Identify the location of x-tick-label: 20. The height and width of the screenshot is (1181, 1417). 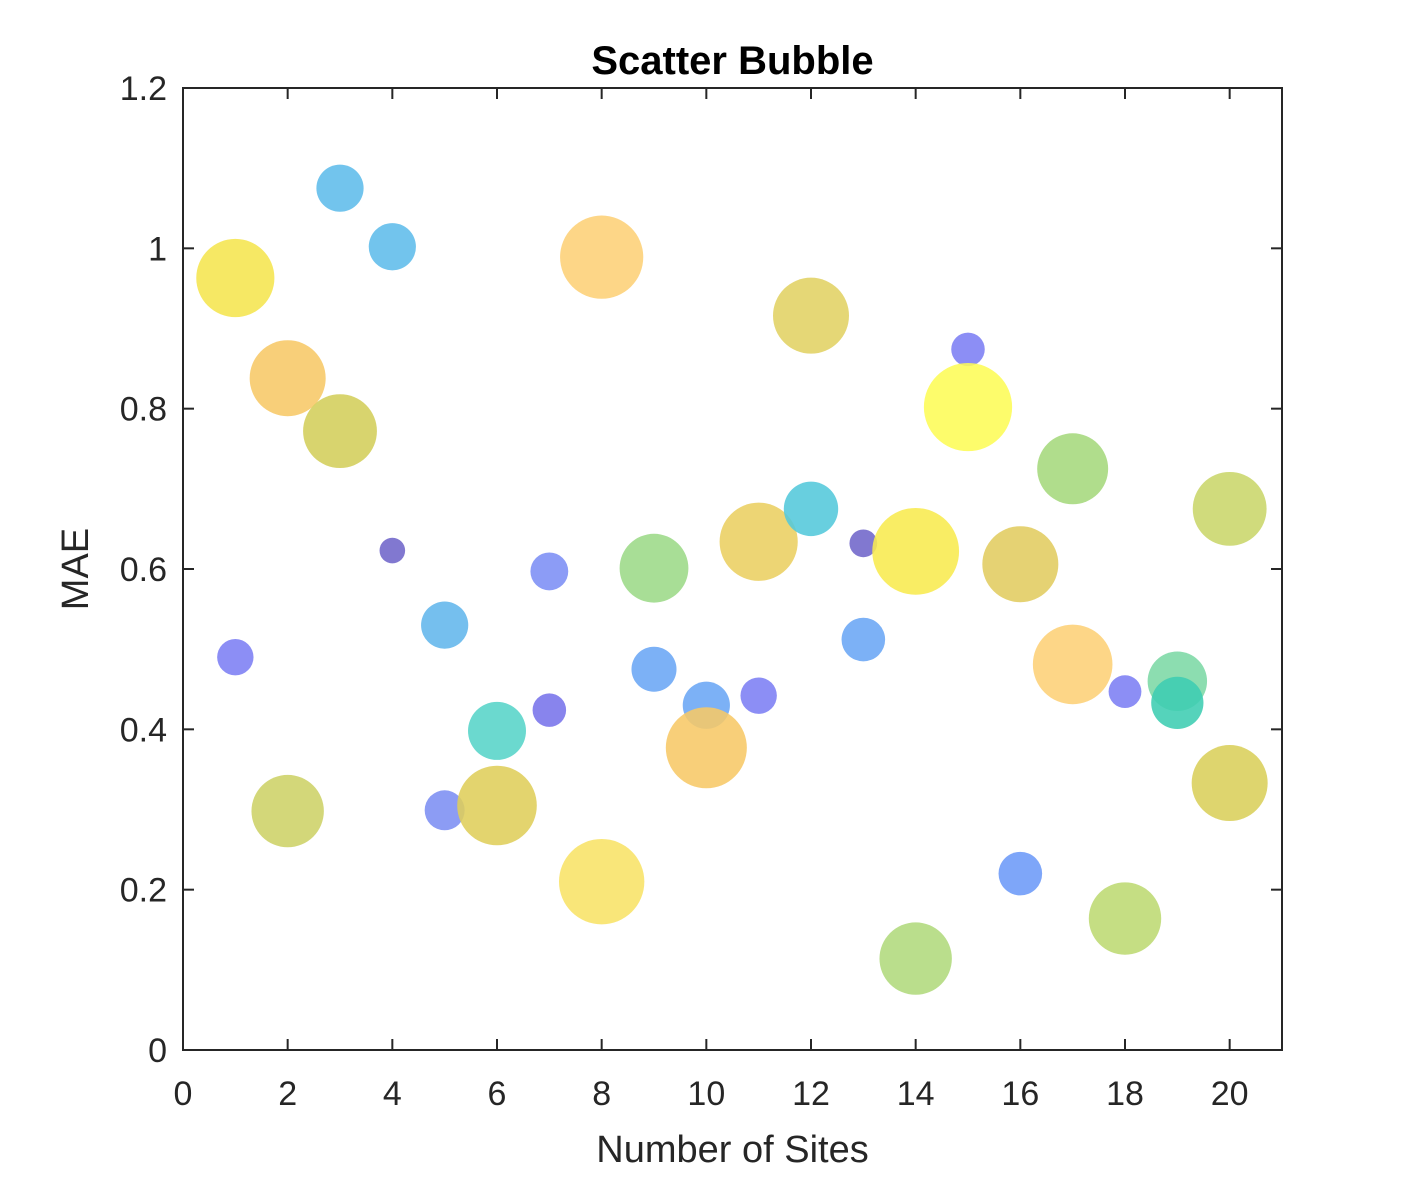
(1230, 1094).